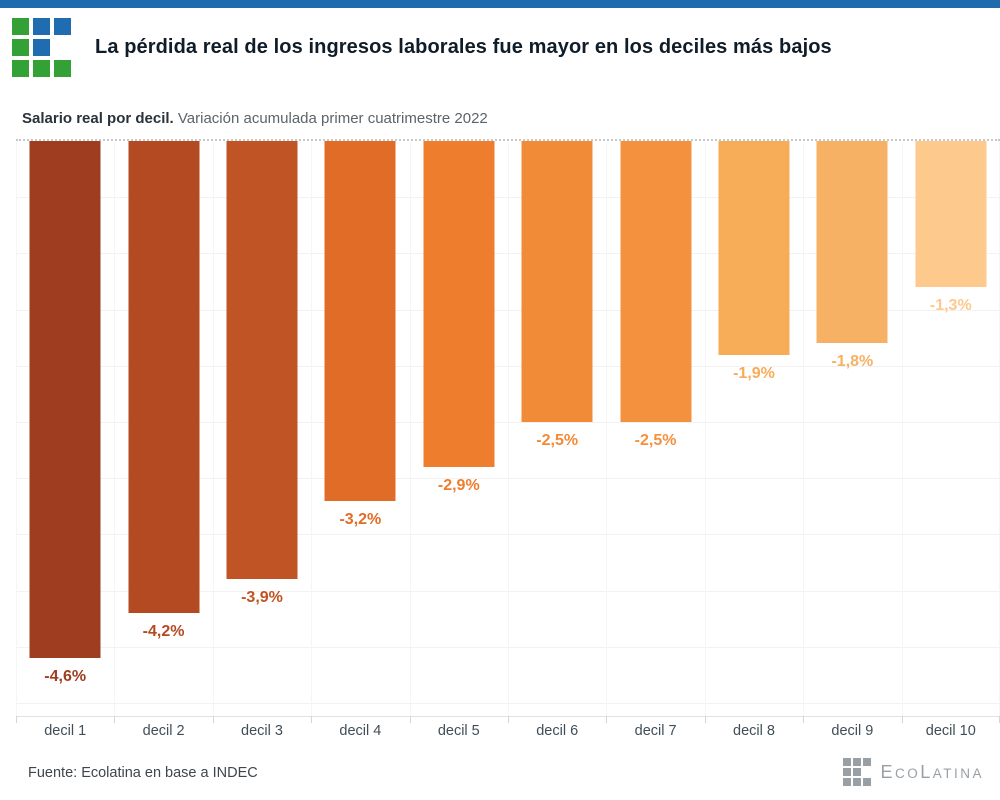  What do you see at coordinates (951, 440) in the screenshot?
I see `bar-column-10: -1,3% decil 10` at bounding box center [951, 440].